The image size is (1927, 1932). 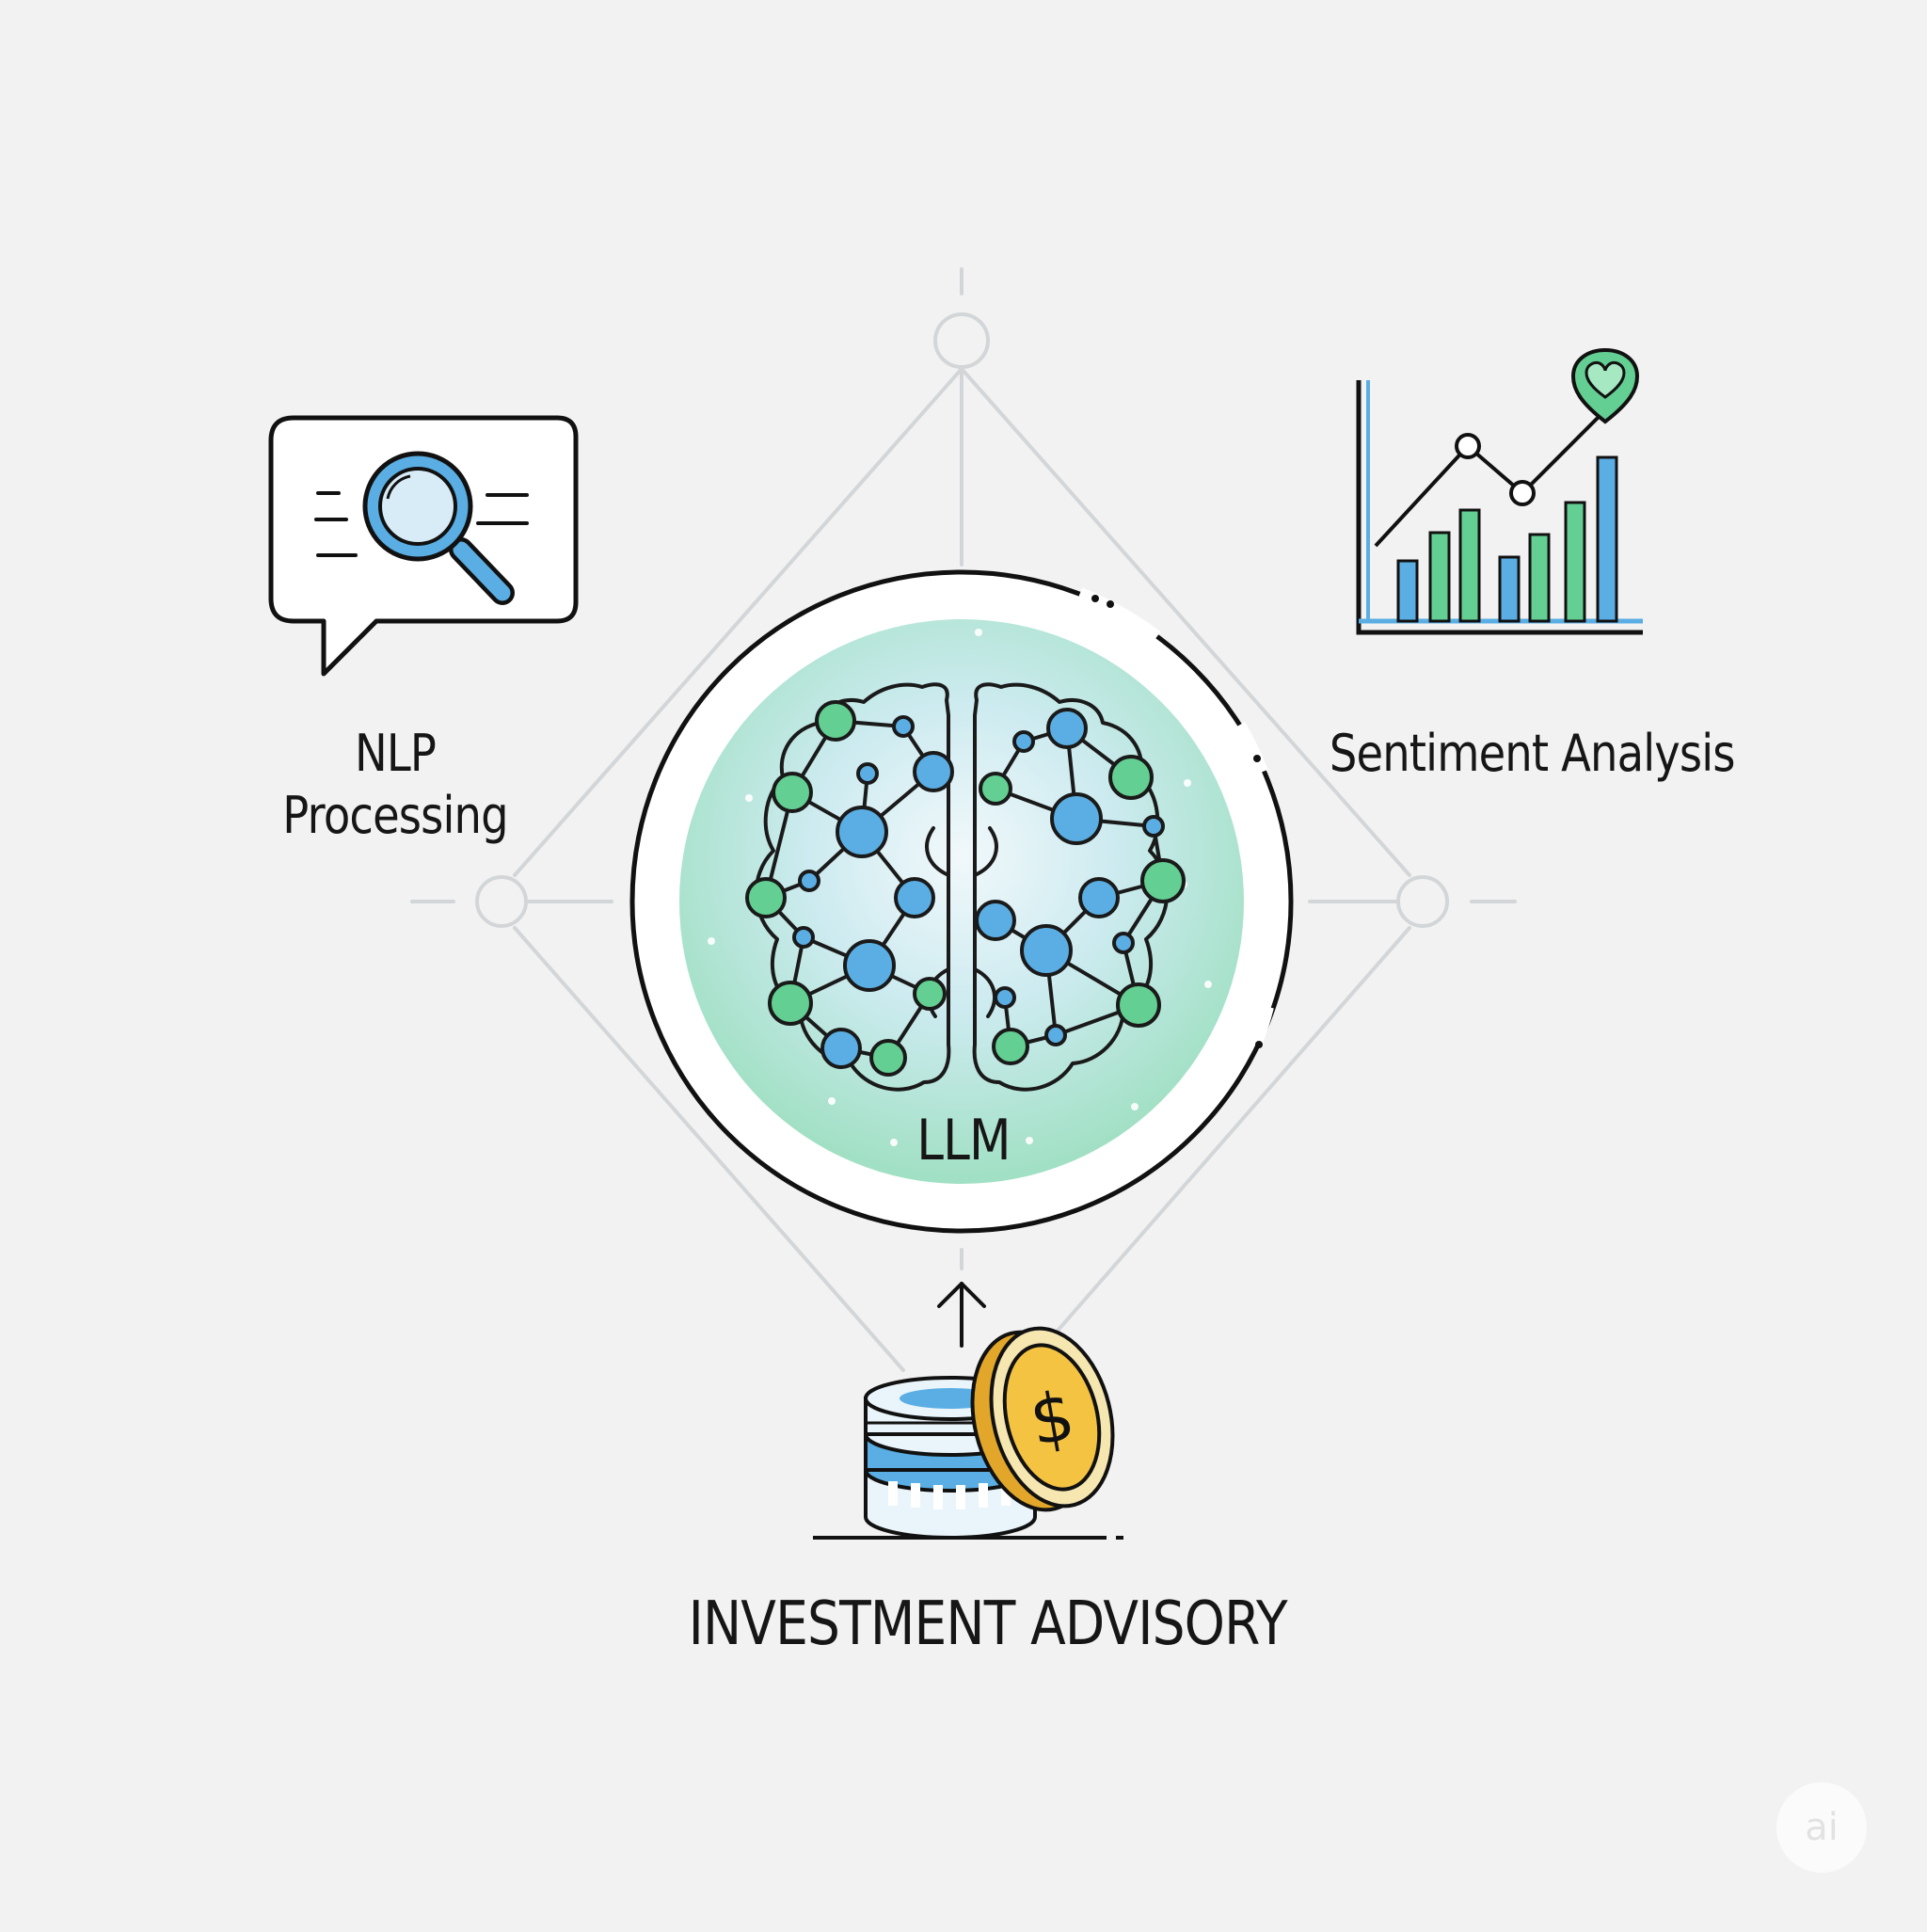 I want to click on llm-label: LLM, so click(x=963, y=1141).